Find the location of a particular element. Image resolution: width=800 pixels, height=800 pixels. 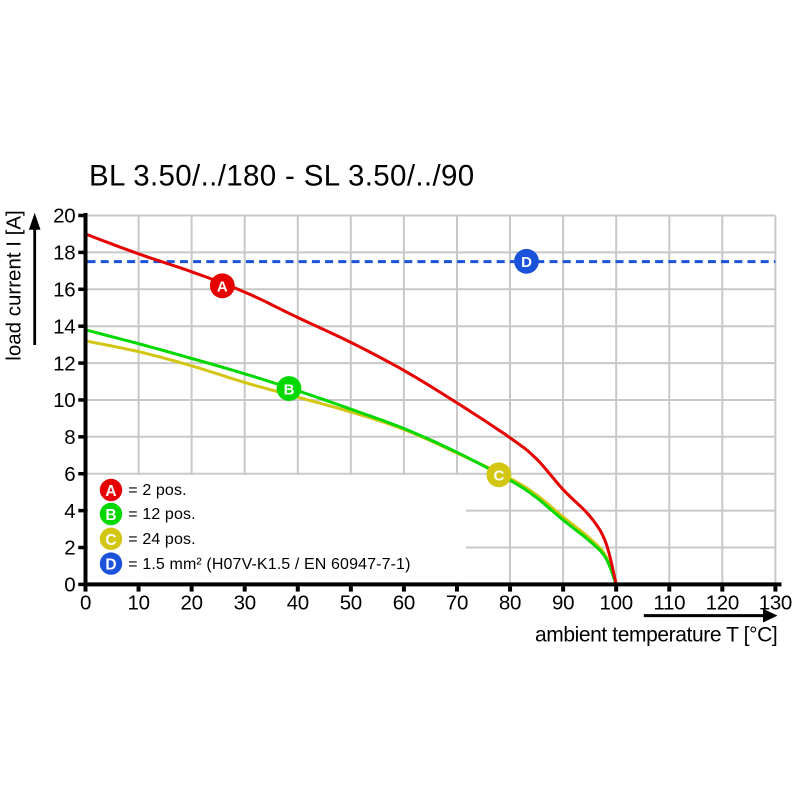

svg-text: load current I [A] is located at coordinates (14, 285).